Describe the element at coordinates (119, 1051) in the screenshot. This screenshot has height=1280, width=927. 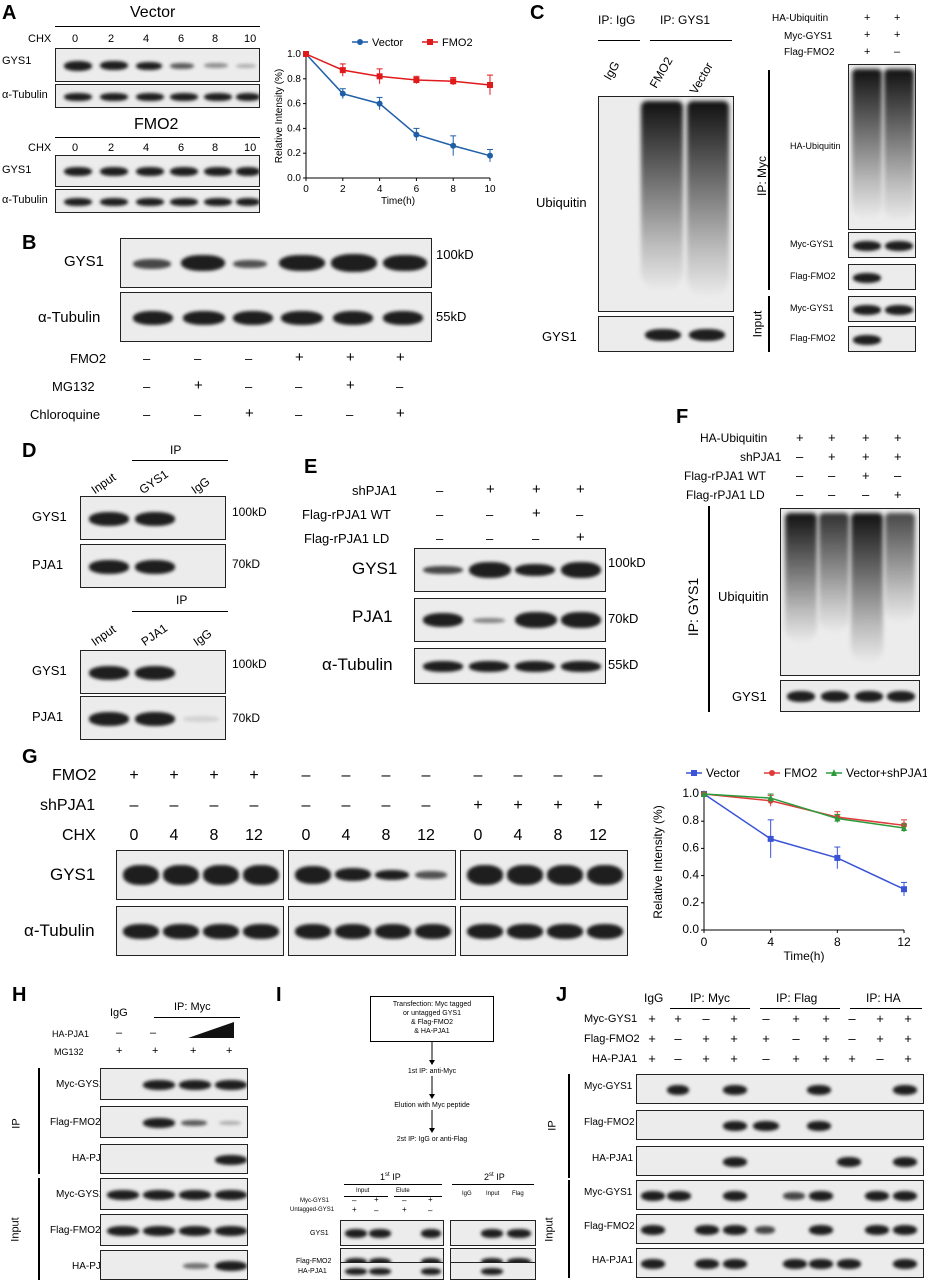
I see `h-sign: +` at that location.